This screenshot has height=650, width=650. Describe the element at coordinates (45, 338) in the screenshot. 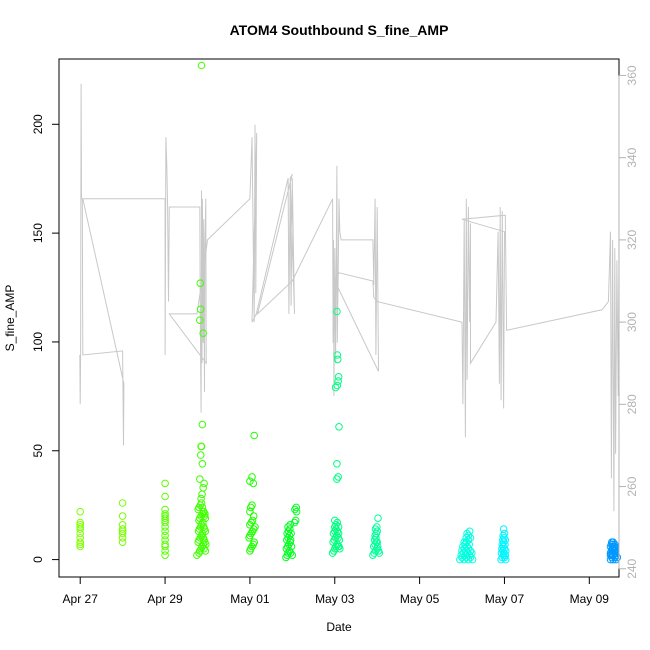

I see `y-axis: 0 50 100 150 200` at that location.